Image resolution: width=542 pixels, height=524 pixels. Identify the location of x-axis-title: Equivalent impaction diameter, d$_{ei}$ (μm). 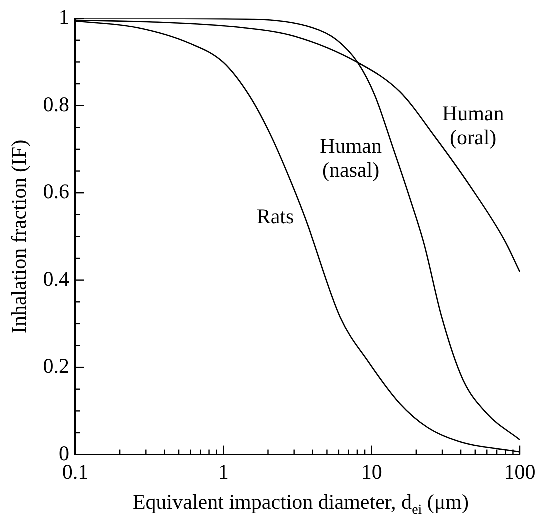
(301, 505).